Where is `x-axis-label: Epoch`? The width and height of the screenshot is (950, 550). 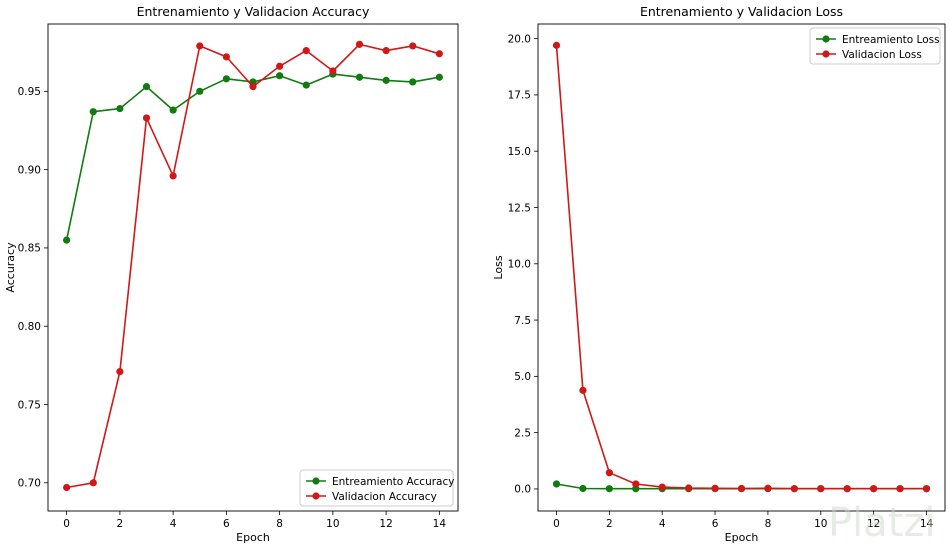 x-axis-label: Epoch is located at coordinates (742, 537).